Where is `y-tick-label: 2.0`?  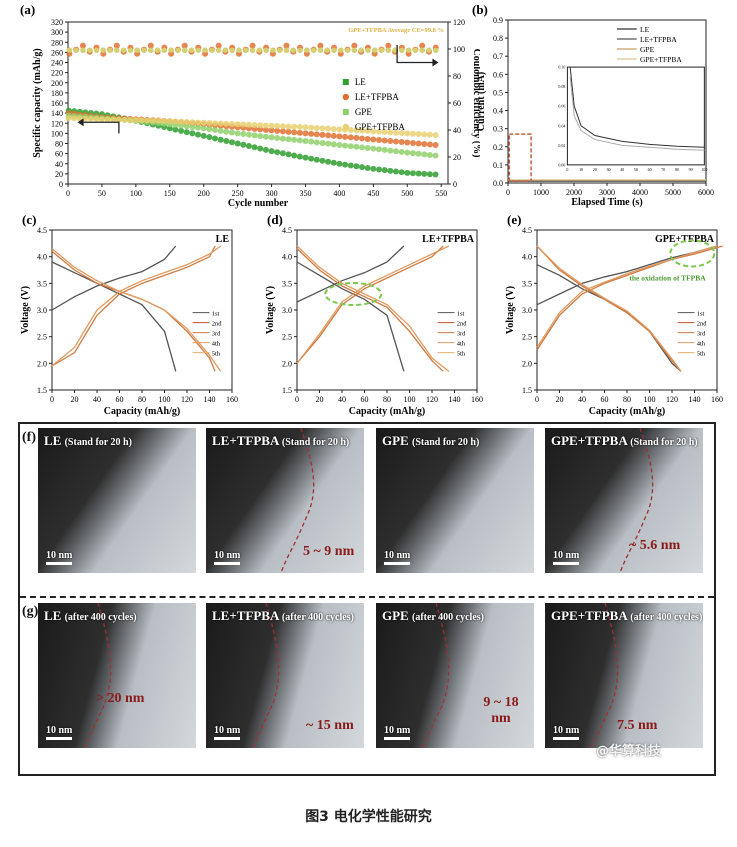 y-tick-label: 2.0 is located at coordinates (42, 363).